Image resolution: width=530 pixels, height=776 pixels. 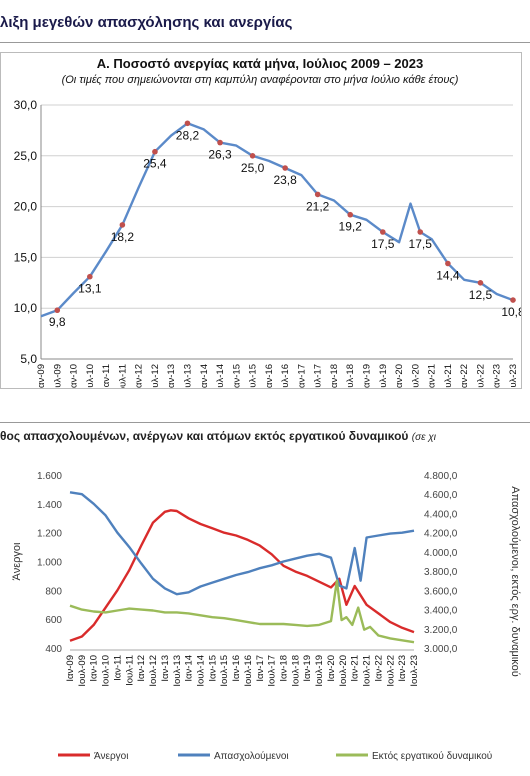 I want to click on chart-b-x-tick-label: Ιουλ-13, so click(x=177, y=671).